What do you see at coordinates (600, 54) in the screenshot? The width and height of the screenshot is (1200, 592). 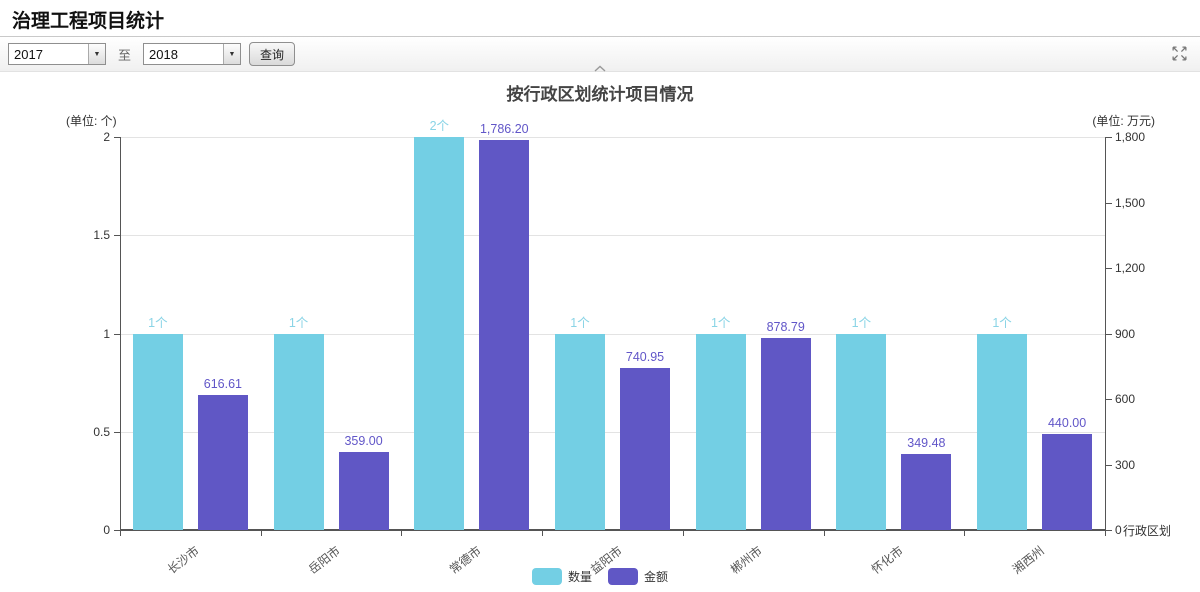 I see `query-toolbar: 2017 ▼ 至 2018 ▼ 查询` at bounding box center [600, 54].